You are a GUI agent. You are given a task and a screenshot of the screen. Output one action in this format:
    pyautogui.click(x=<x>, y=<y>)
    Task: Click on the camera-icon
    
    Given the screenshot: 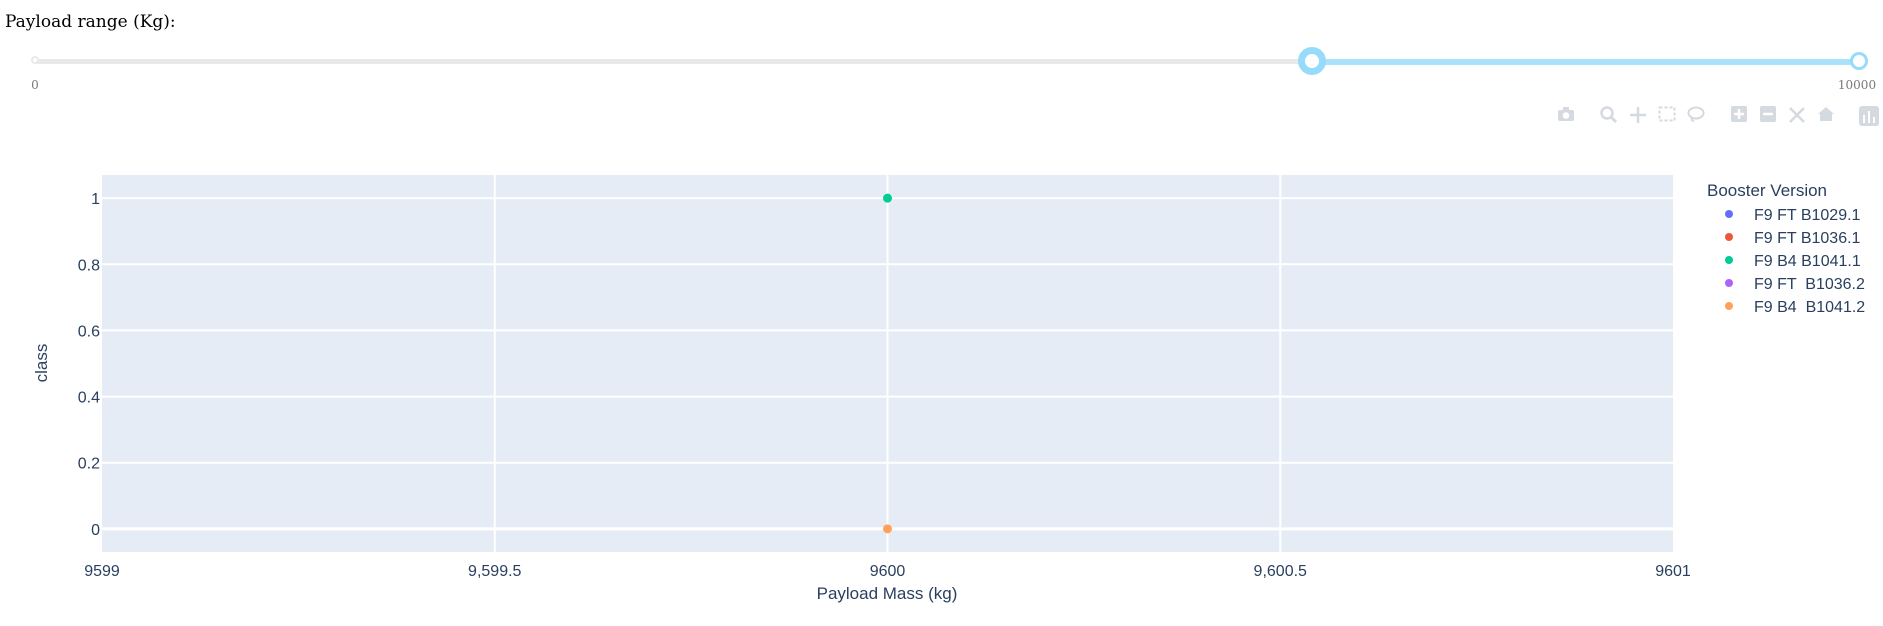 What is the action you would take?
    pyautogui.click(x=1565, y=116)
    